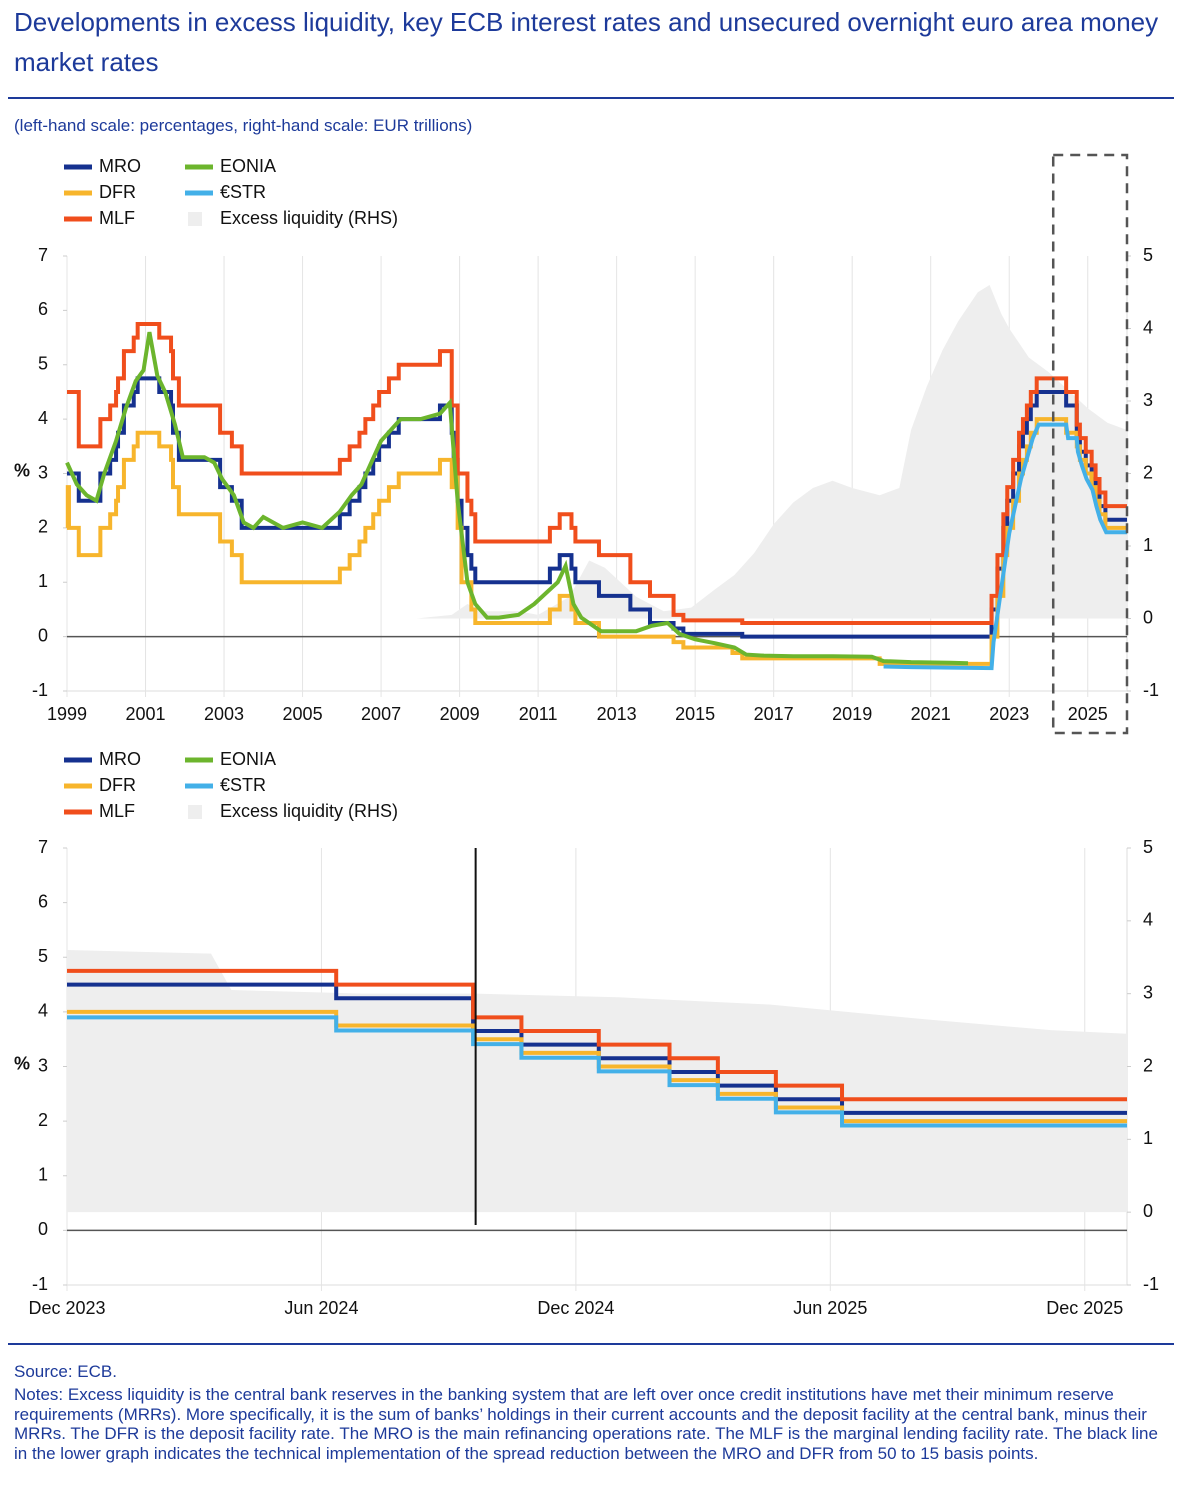 The image size is (1182, 1500). What do you see at coordinates (381, 714) in the screenshot?
I see `x-tick-label: 2007` at bounding box center [381, 714].